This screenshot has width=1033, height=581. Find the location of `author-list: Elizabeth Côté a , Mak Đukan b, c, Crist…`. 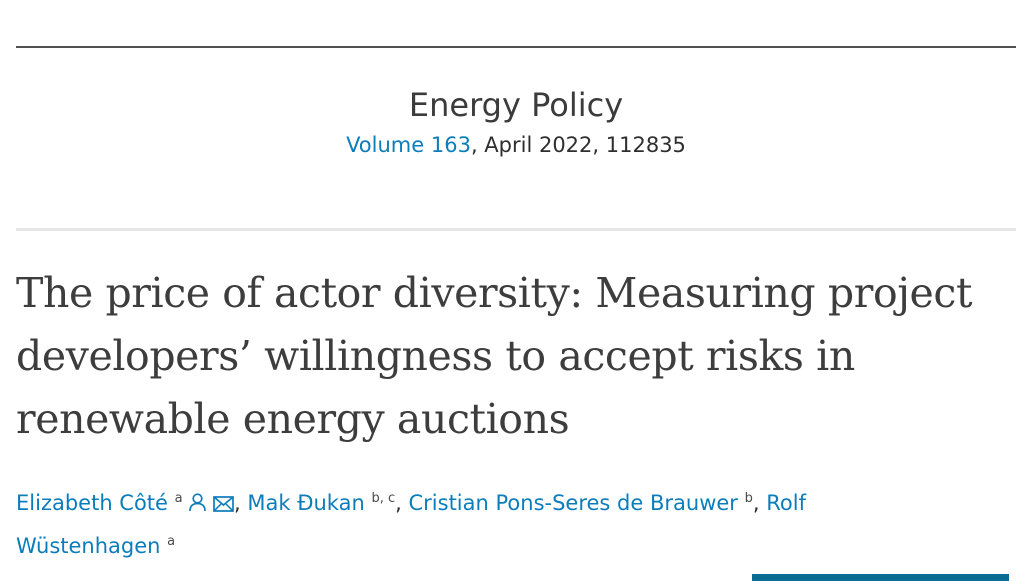

author-list: Elizabeth Côté a , Mak Đukan b, c, Crist… is located at coordinates (466, 525).